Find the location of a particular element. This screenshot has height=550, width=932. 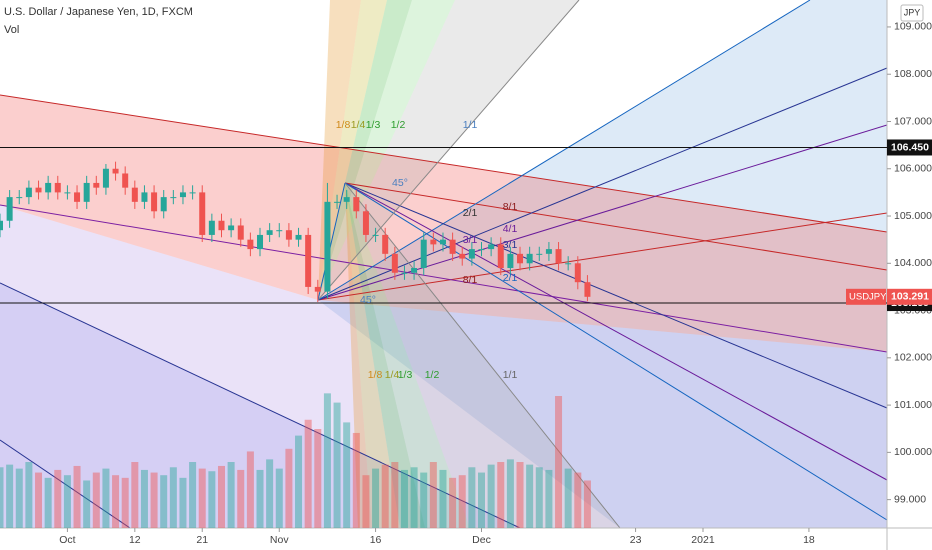

x-tick-label: Nov is located at coordinates (279, 540).